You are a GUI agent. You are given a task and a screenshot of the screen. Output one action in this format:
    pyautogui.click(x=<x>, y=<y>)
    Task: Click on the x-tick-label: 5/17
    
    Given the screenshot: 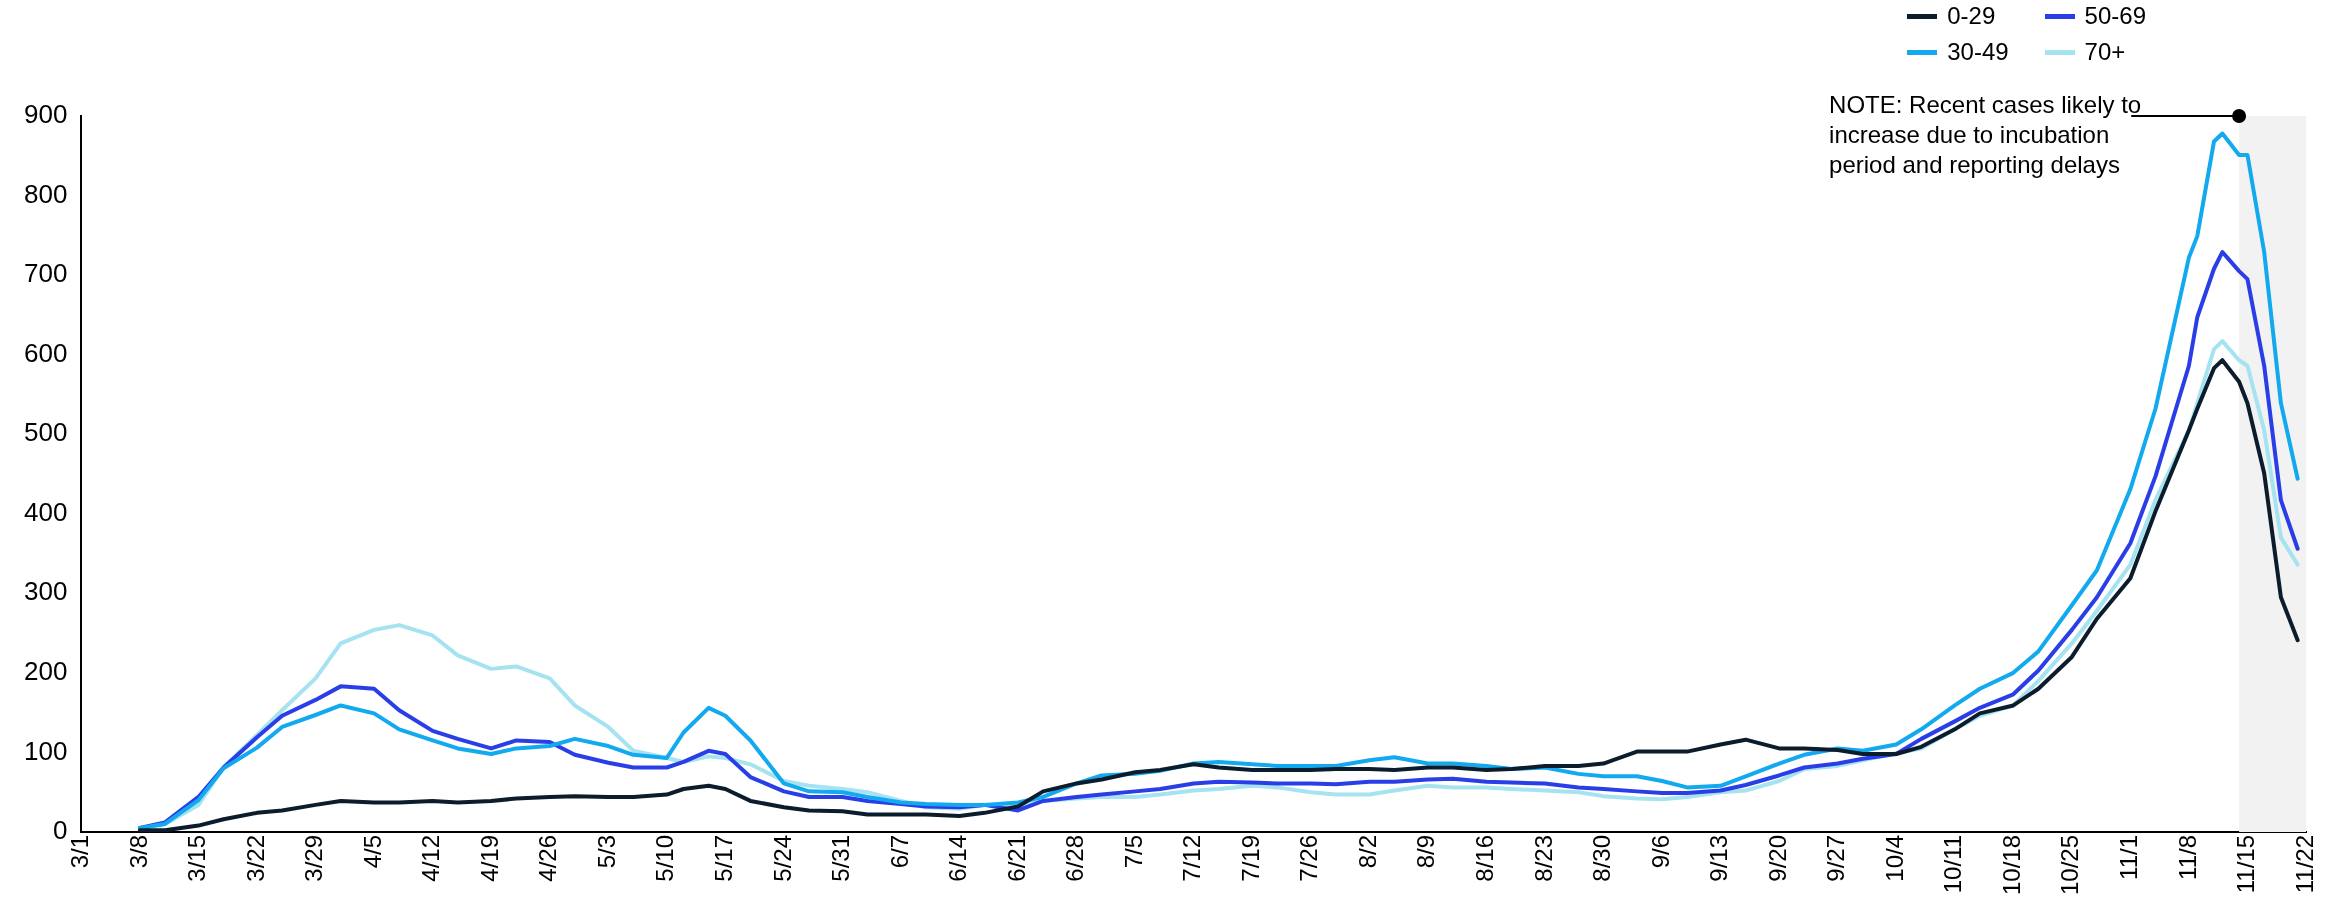 What is the action you would take?
    pyautogui.click(x=723, y=858)
    